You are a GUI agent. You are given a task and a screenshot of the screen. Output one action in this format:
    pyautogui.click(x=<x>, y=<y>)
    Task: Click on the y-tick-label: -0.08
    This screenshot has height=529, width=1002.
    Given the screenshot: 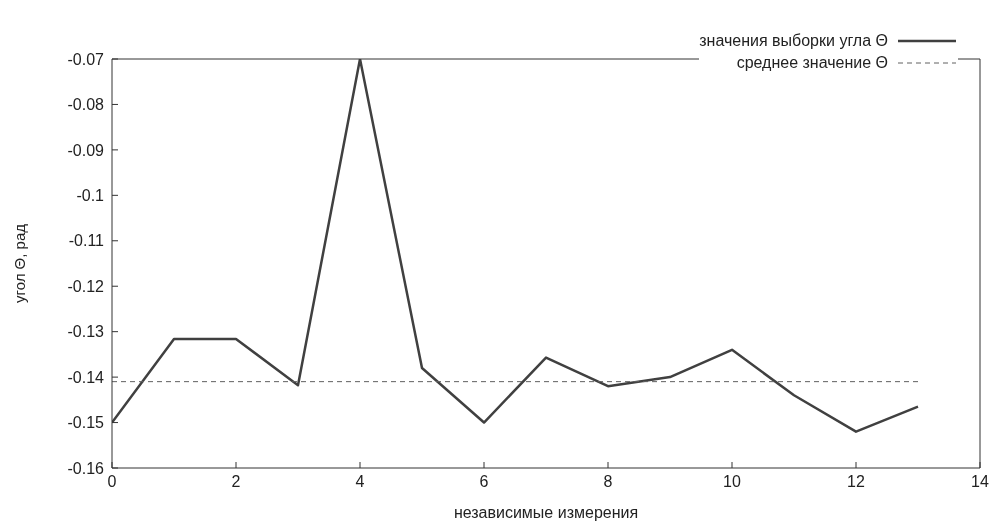 What is the action you would take?
    pyautogui.click(x=86, y=105)
    